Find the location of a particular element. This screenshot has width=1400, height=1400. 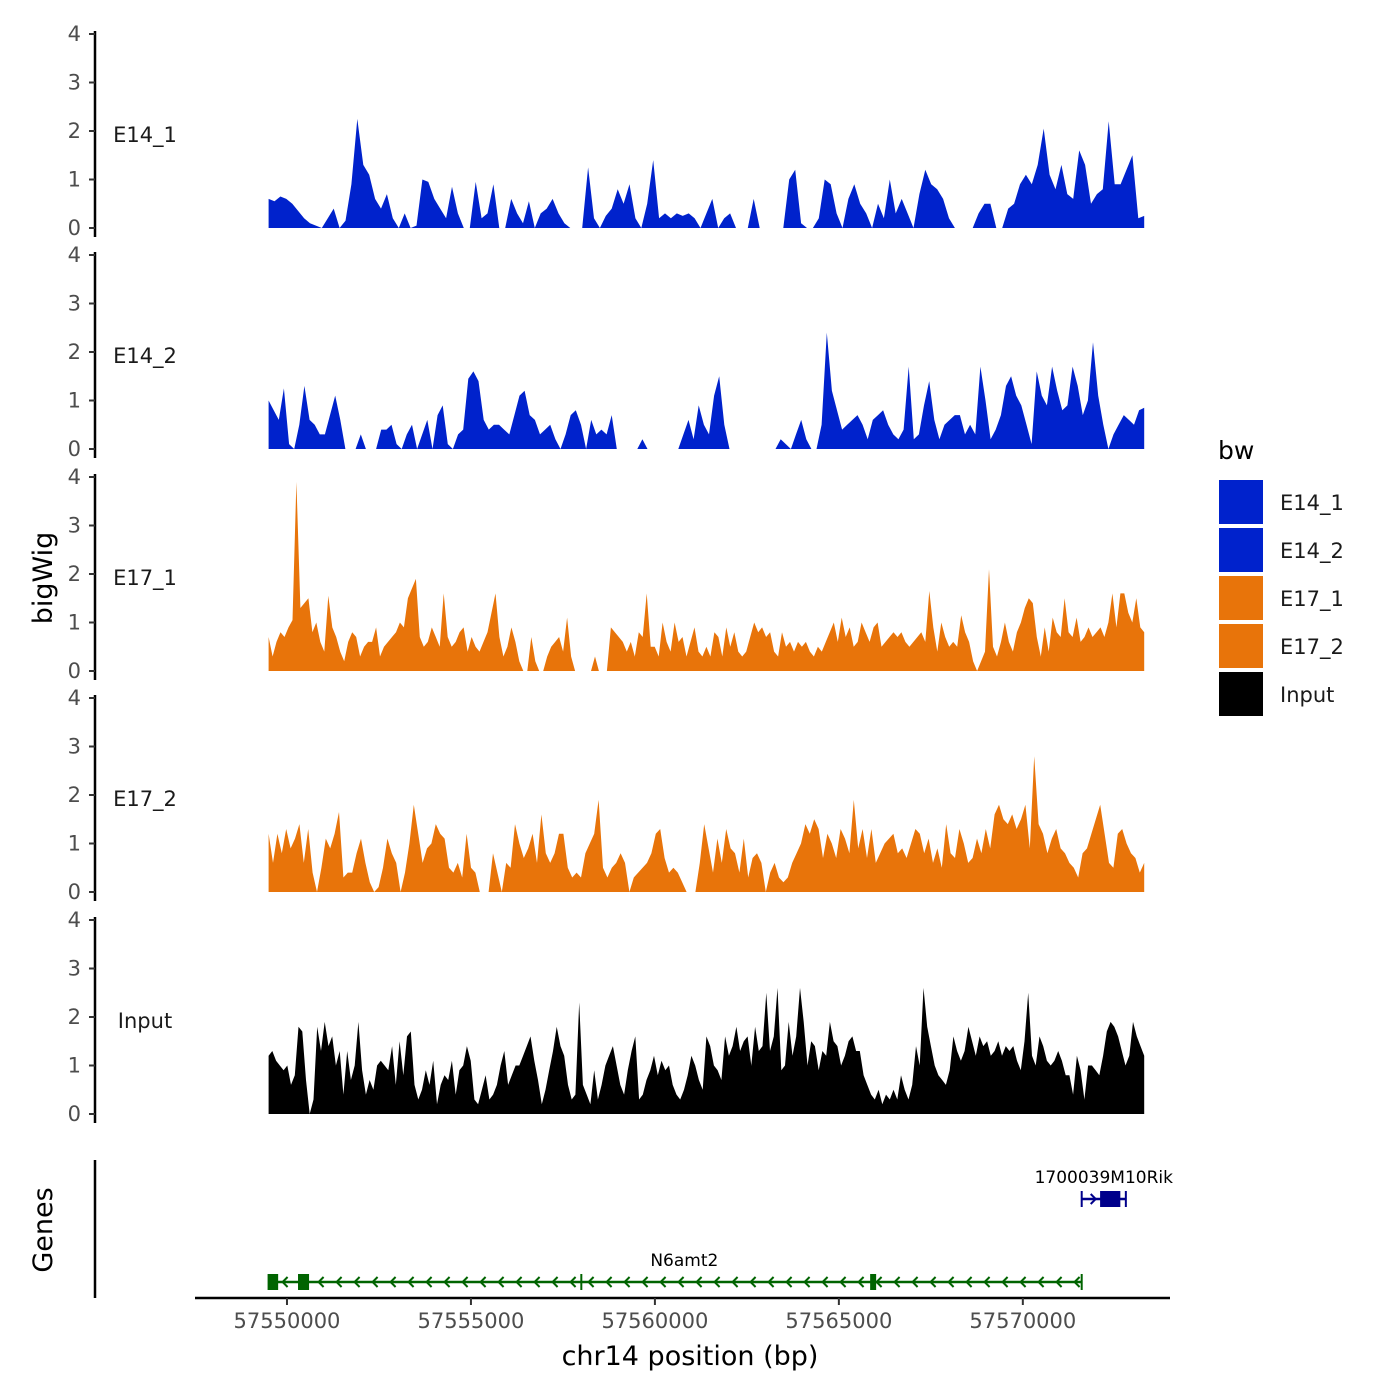

track-label: E17_1 is located at coordinates (145, 578).